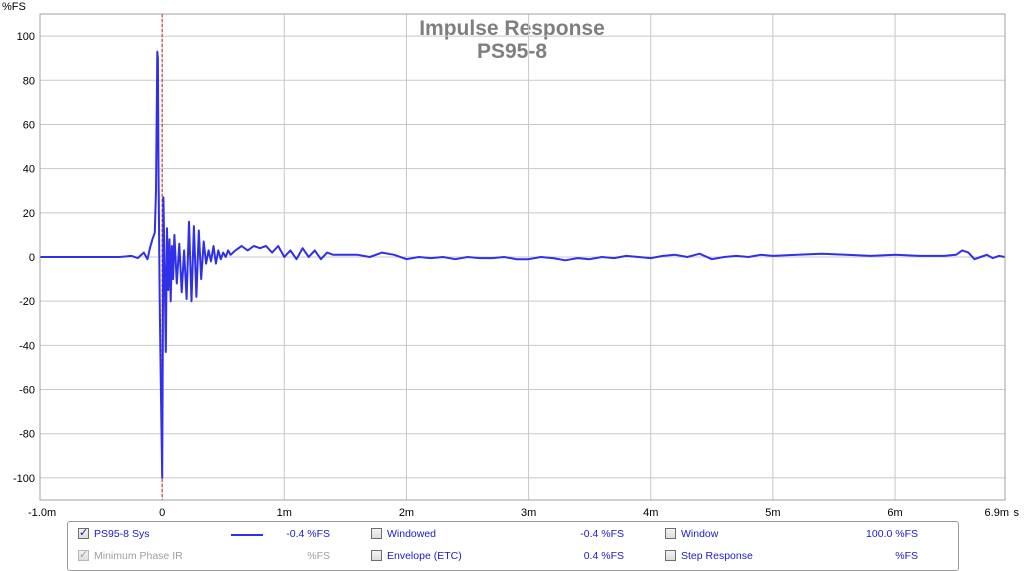  Describe the element at coordinates (602, 534) in the screenshot. I see `windowed-cursor-value: -0.4 %FS` at that location.